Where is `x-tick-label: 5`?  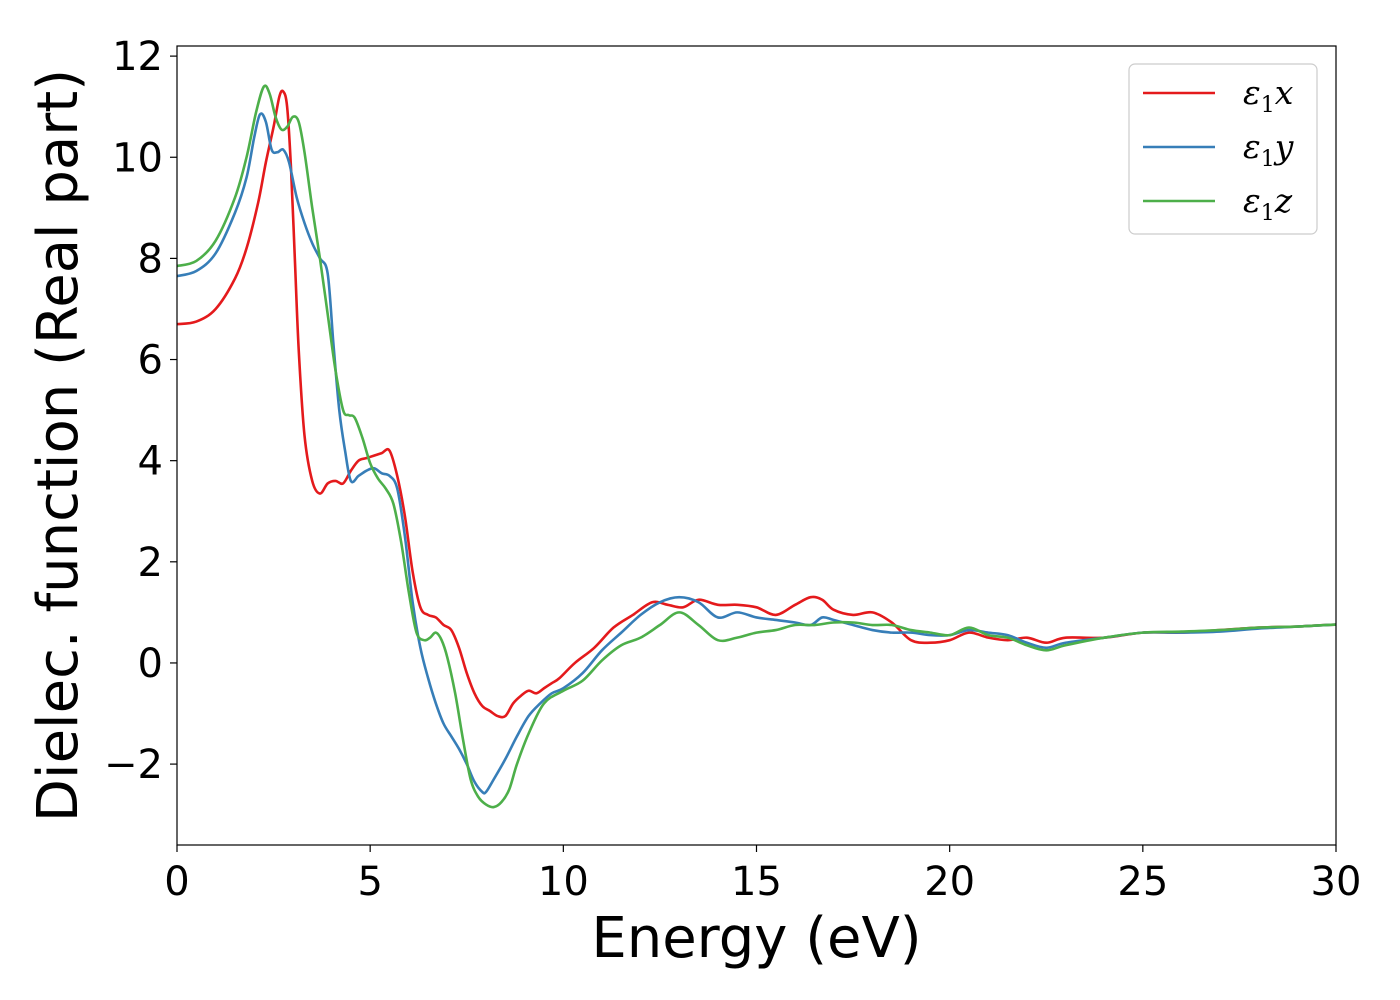 x-tick-label: 5 is located at coordinates (369, 882).